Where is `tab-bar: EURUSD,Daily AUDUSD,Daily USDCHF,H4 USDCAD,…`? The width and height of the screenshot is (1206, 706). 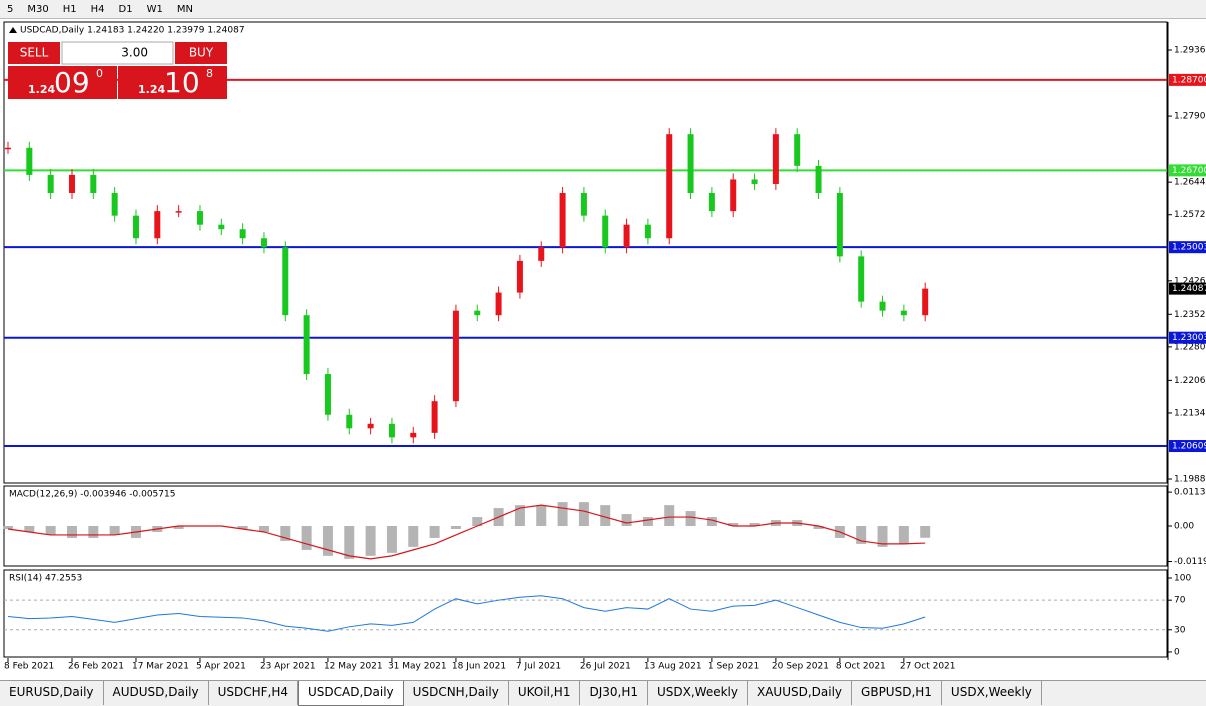
tab-bar: EURUSD,Daily AUDUSD,Daily USDCHF,H4 USDCAD,… is located at coordinates (603, 693).